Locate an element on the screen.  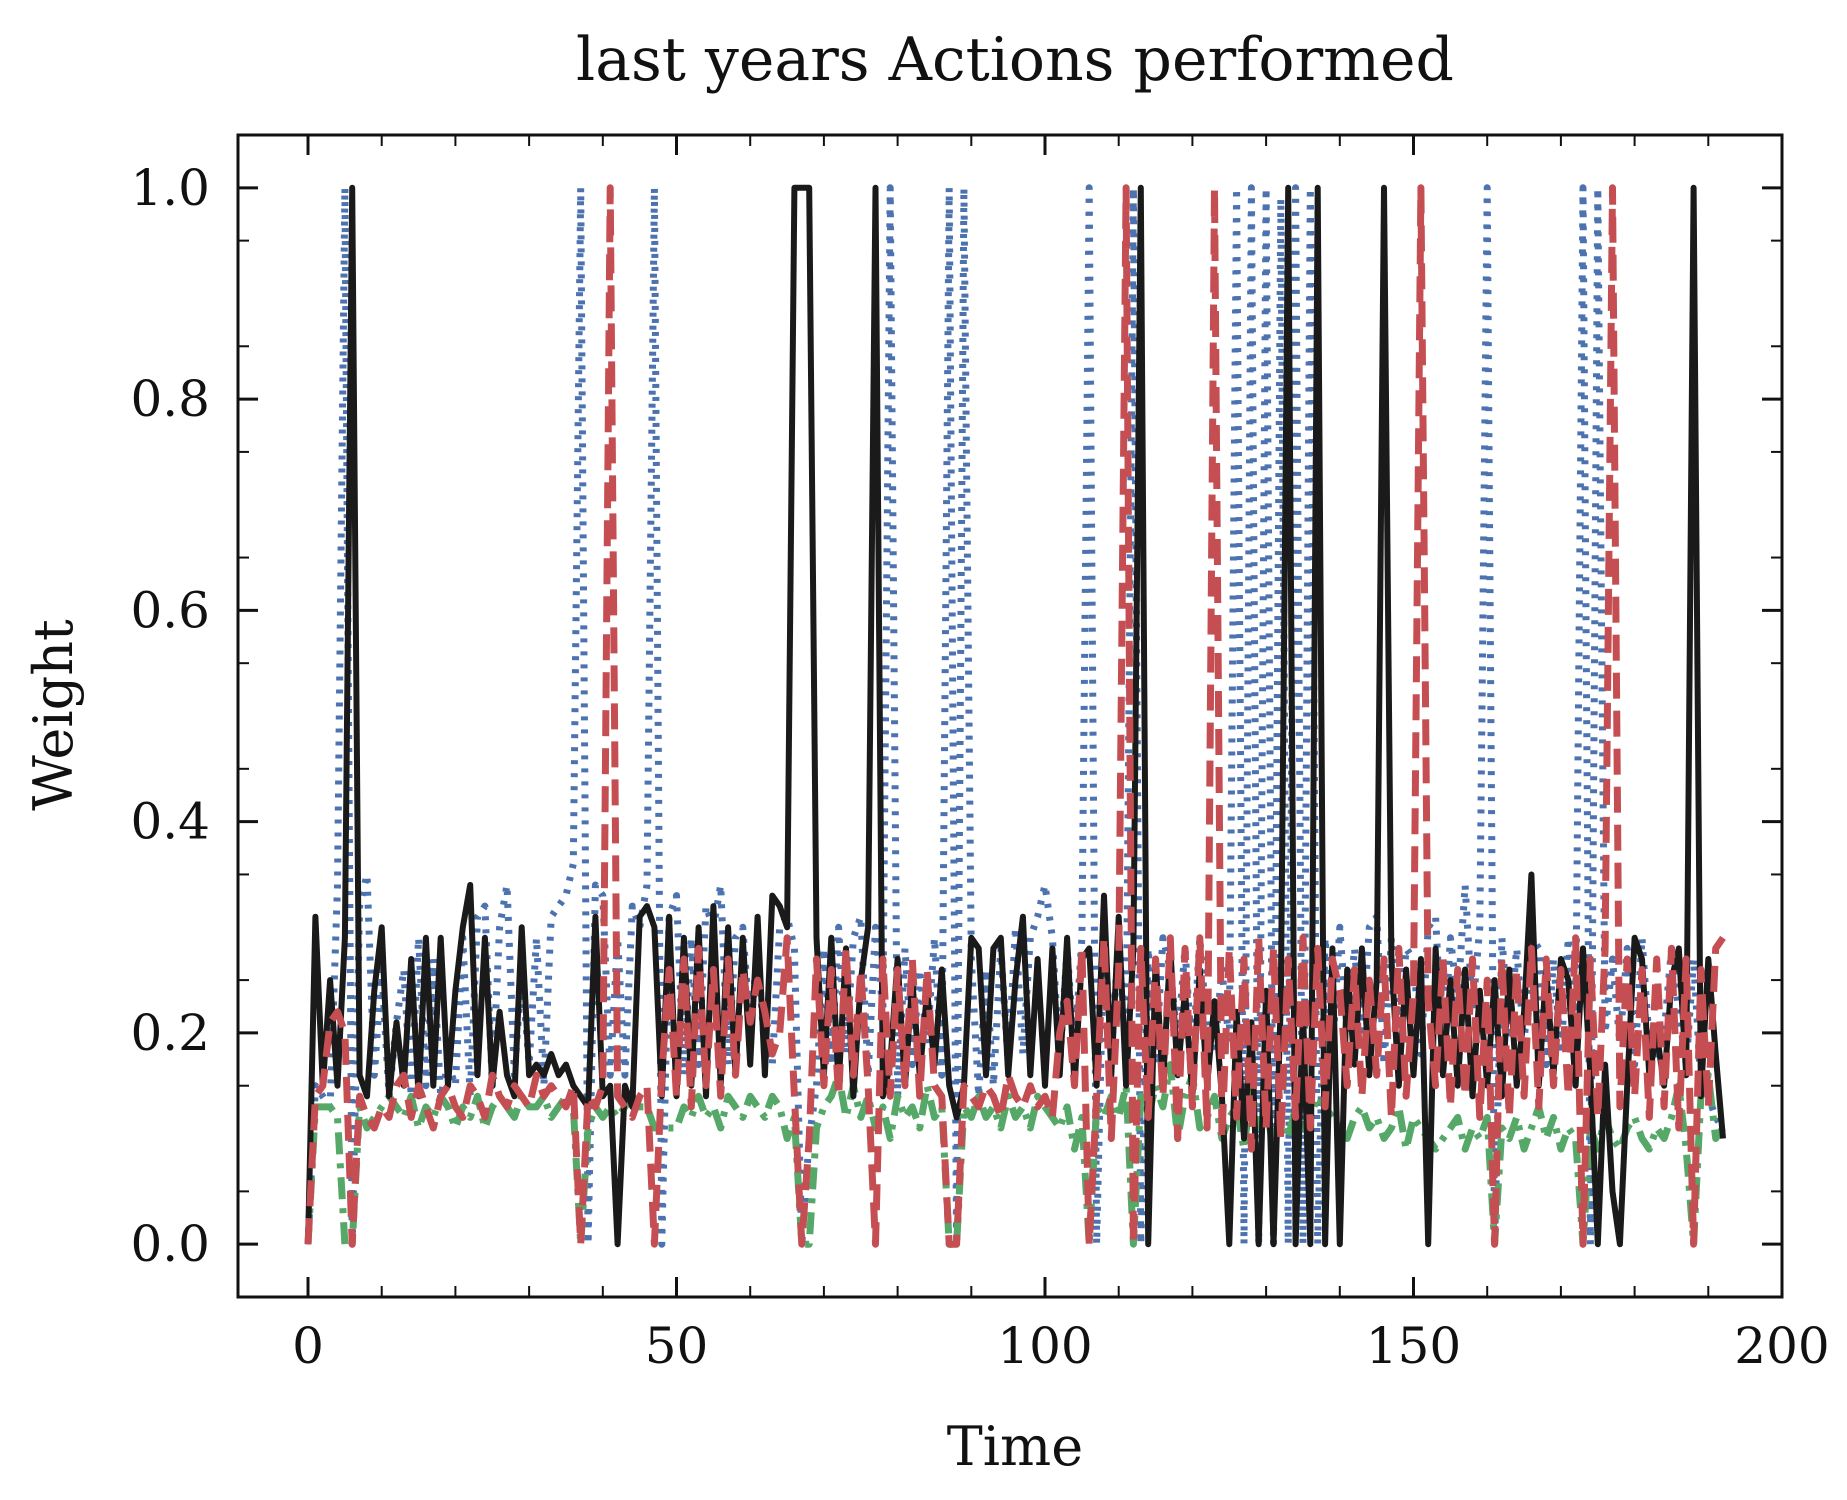
x-tick-label: 150 is located at coordinates (1413, 1346).